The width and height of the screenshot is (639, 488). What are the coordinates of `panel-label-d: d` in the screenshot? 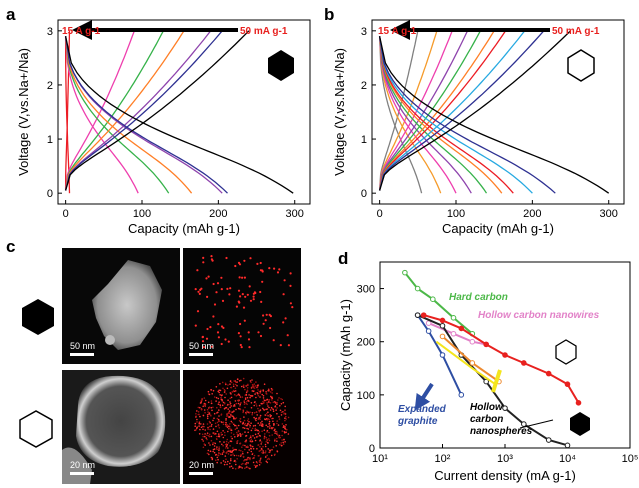 It's located at (343, 258).